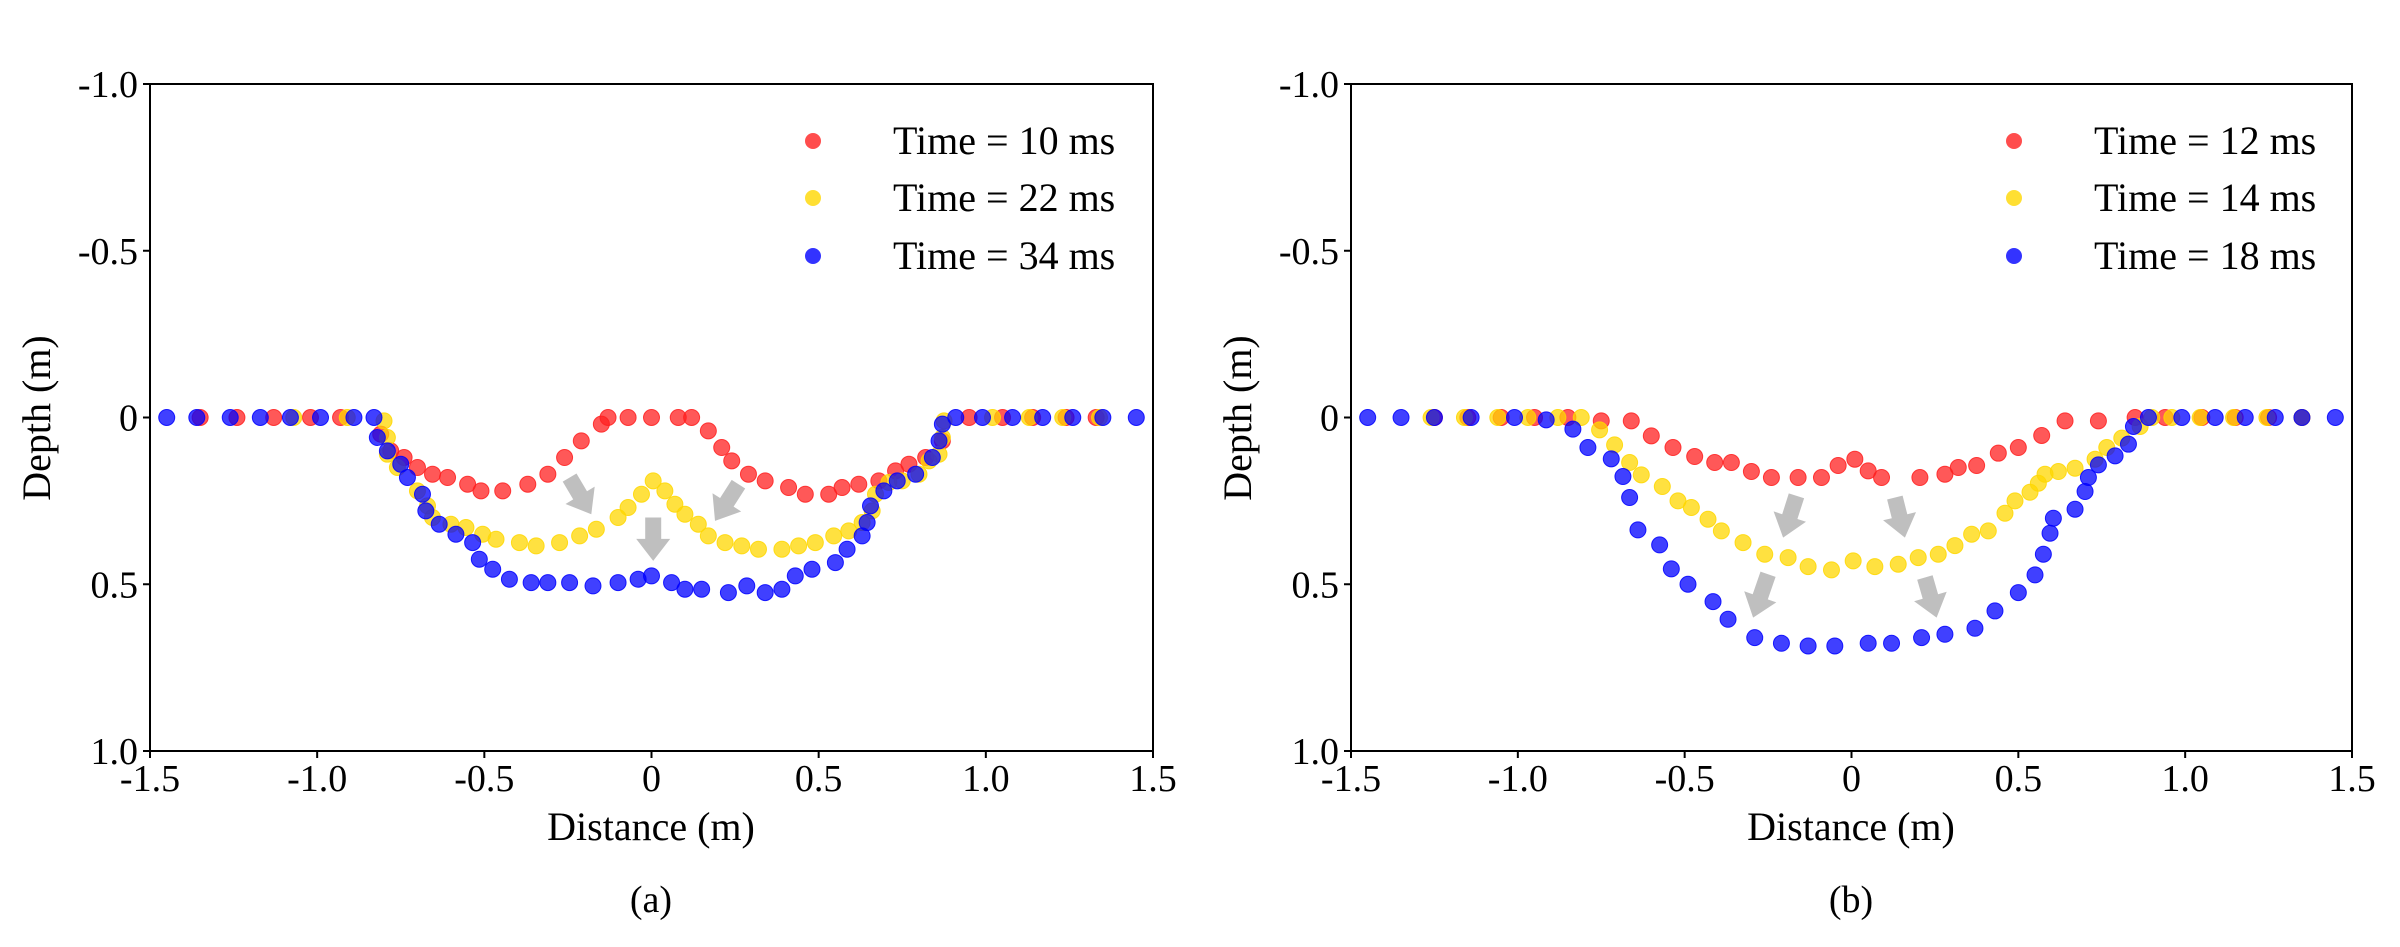 This screenshot has width=2400, height=947. What do you see at coordinates (1351, 779) in the screenshot?
I see `x-tick-label: -1.5` at bounding box center [1351, 779].